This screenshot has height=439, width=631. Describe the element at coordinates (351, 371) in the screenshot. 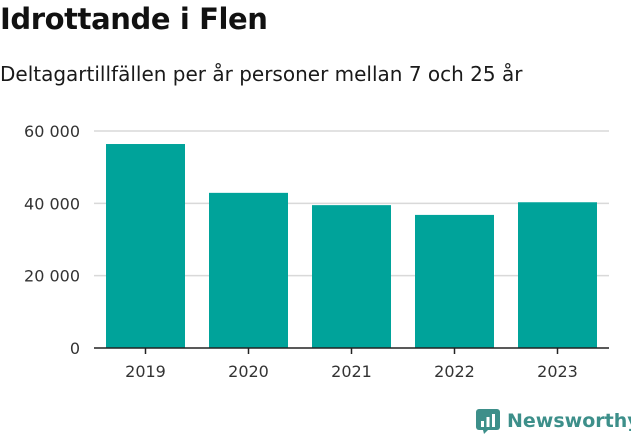

I see `x-tick-label: 2021` at that location.